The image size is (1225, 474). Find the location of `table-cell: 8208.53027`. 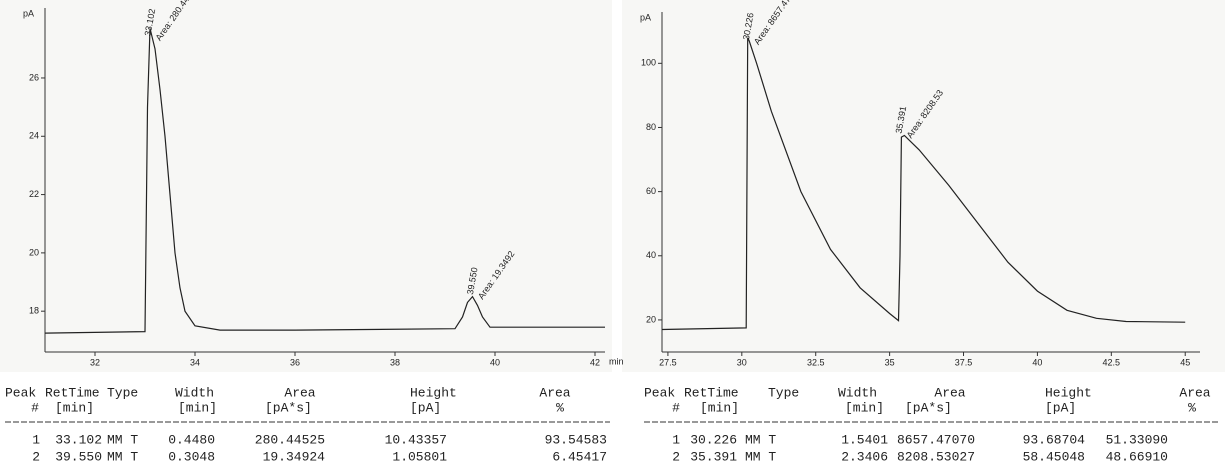

table-cell: 8208.53027 is located at coordinates (936, 456).